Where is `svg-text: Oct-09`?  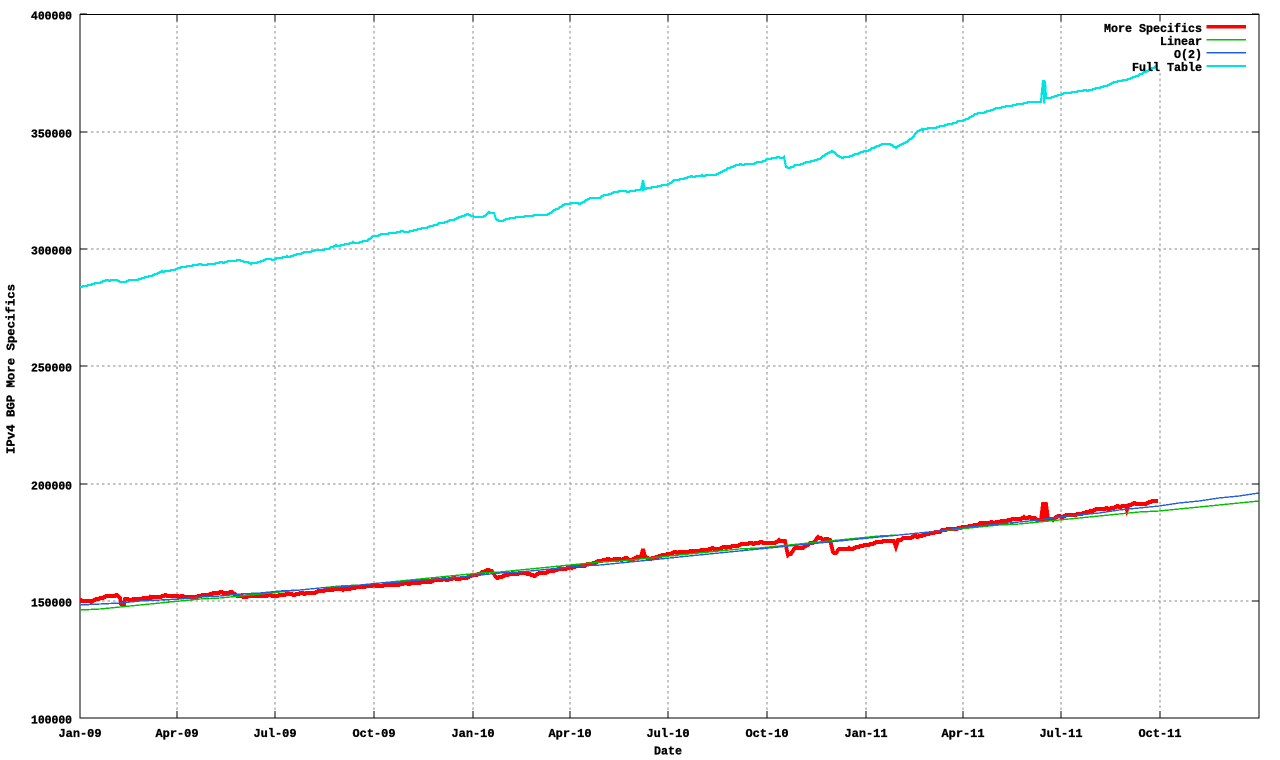 svg-text: Oct-09 is located at coordinates (374, 734).